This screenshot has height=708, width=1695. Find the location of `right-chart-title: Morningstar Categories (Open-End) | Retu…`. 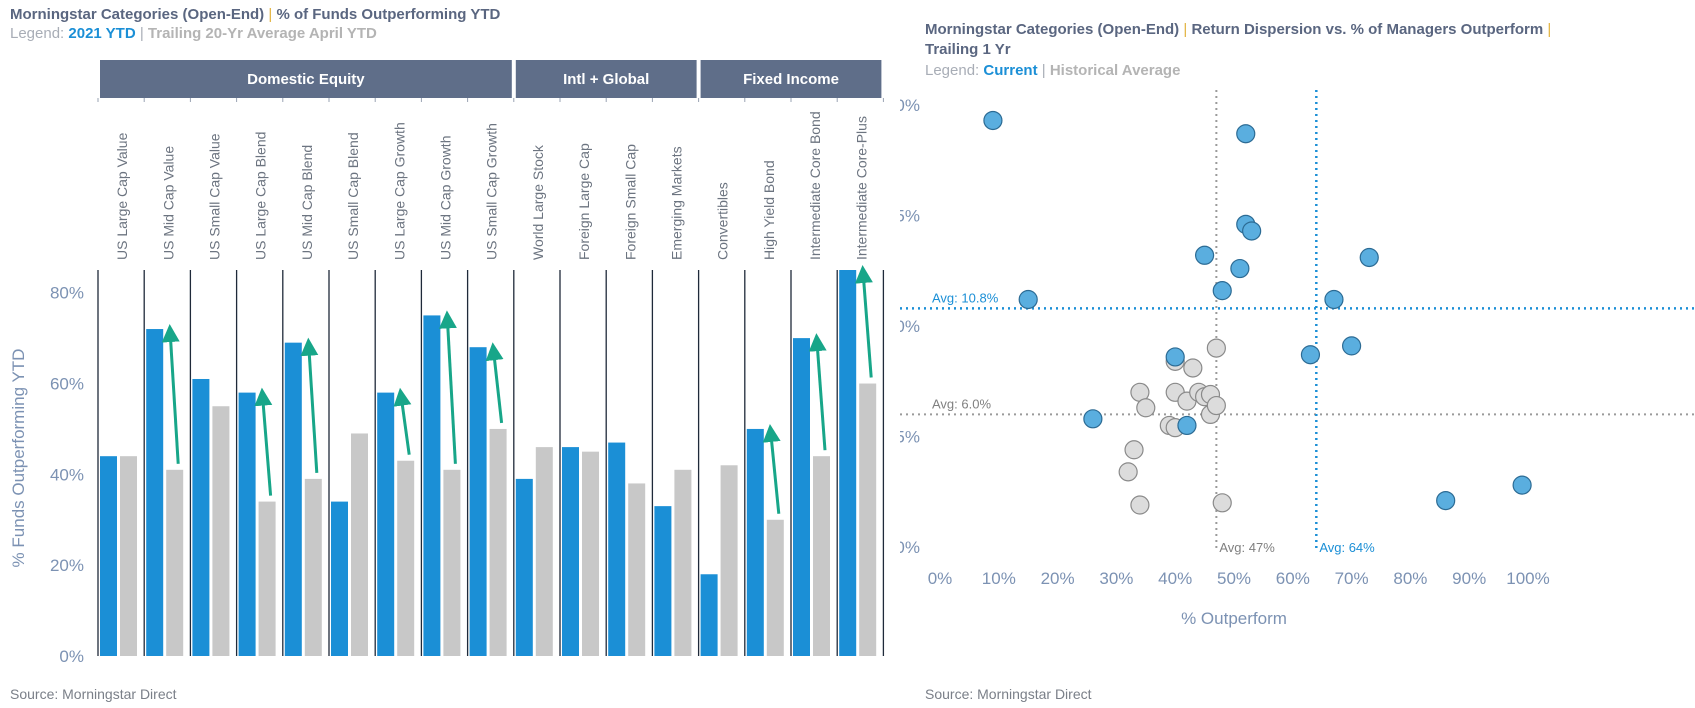

right-chart-title: Morningstar Categories (Open-End) | Retu… is located at coordinates (1295, 40).